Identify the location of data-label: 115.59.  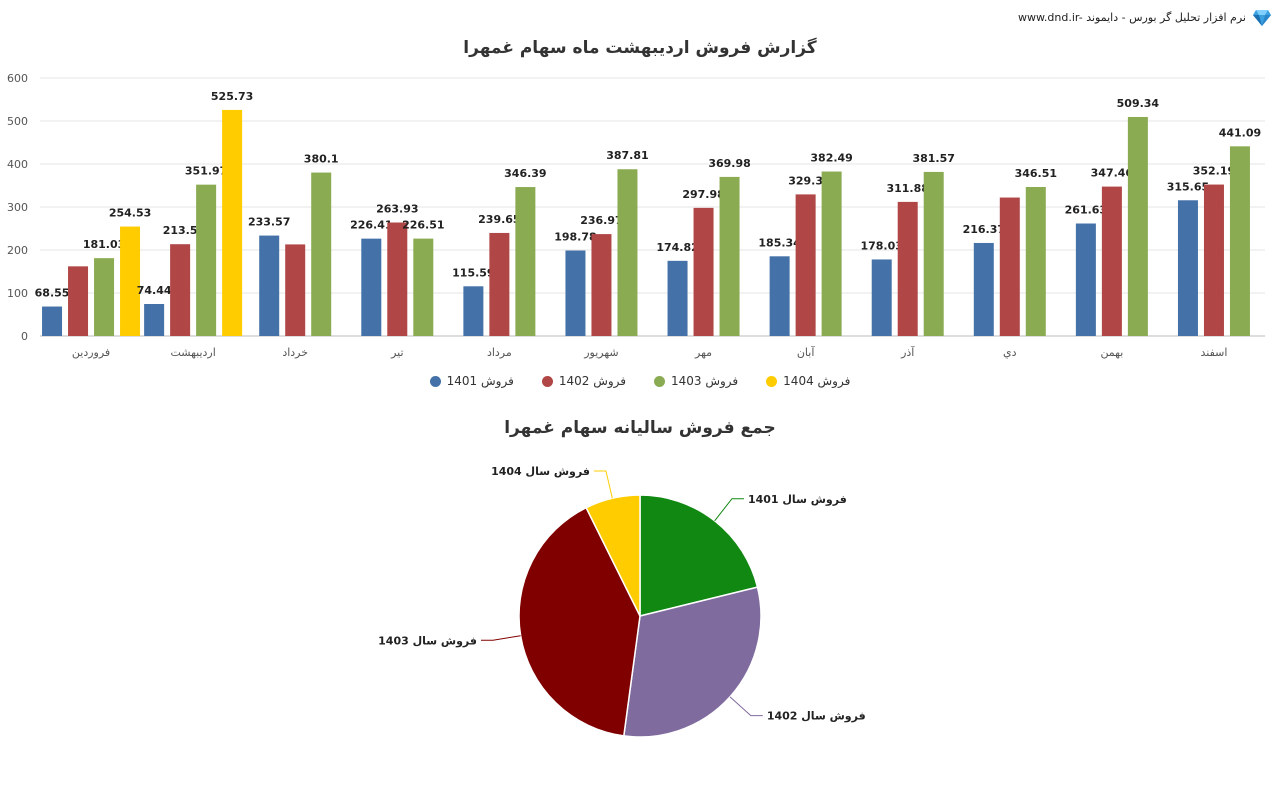
(473, 272).